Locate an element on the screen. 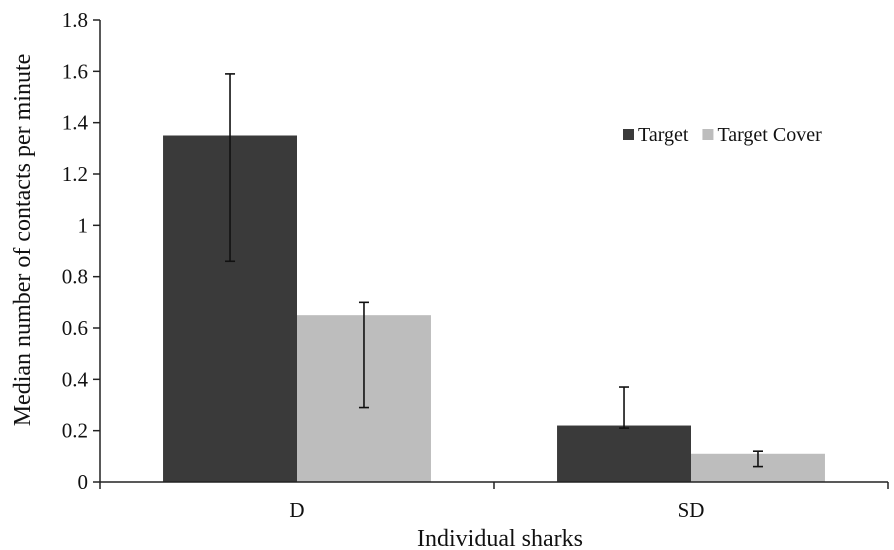  y-tick-label: 0.2 is located at coordinates (75, 431).